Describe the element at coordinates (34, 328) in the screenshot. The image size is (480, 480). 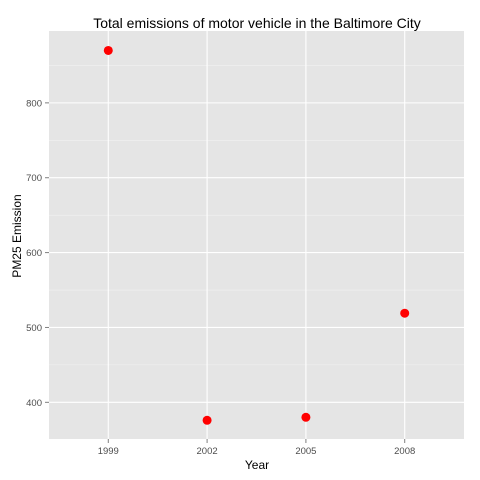
I see `y-tick-label: 500` at that location.